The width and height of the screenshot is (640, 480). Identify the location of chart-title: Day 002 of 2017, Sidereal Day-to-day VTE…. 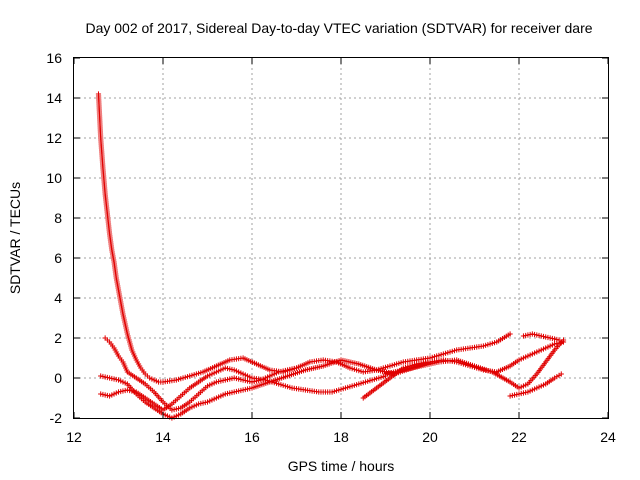
(338, 28).